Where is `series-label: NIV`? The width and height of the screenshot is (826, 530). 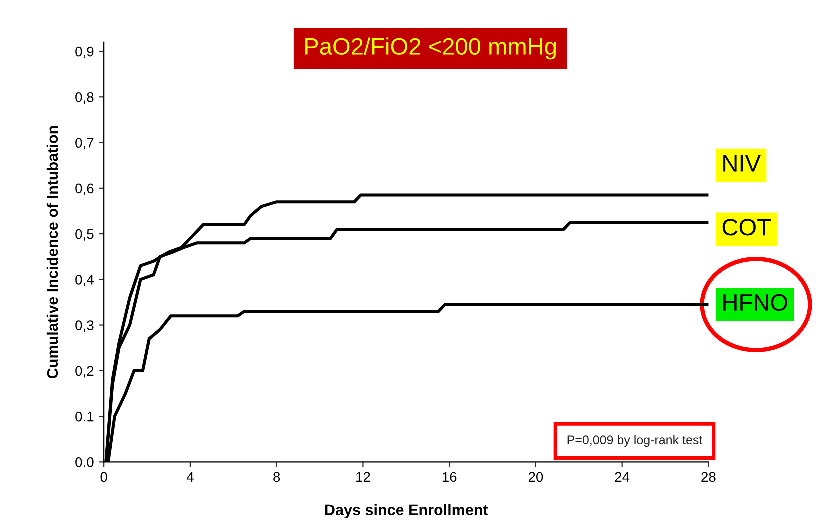
series-label: NIV is located at coordinates (742, 163).